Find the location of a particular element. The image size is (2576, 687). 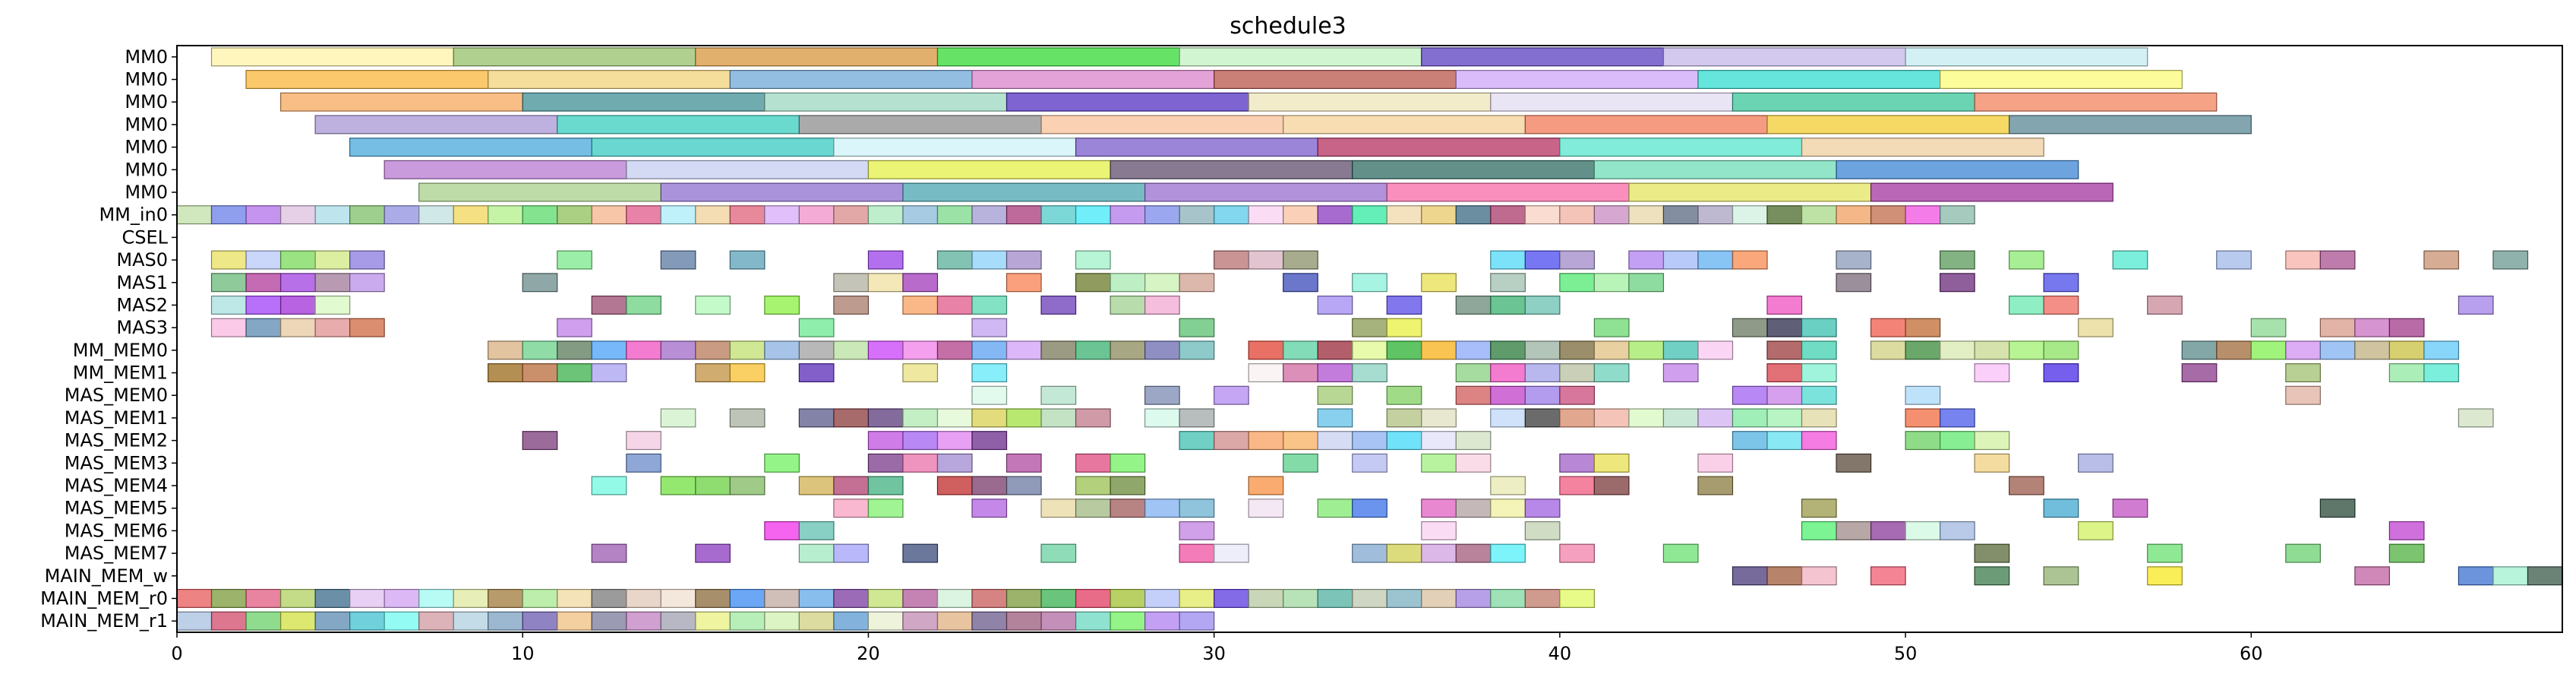

x-tick-label: 0 is located at coordinates (176, 654).